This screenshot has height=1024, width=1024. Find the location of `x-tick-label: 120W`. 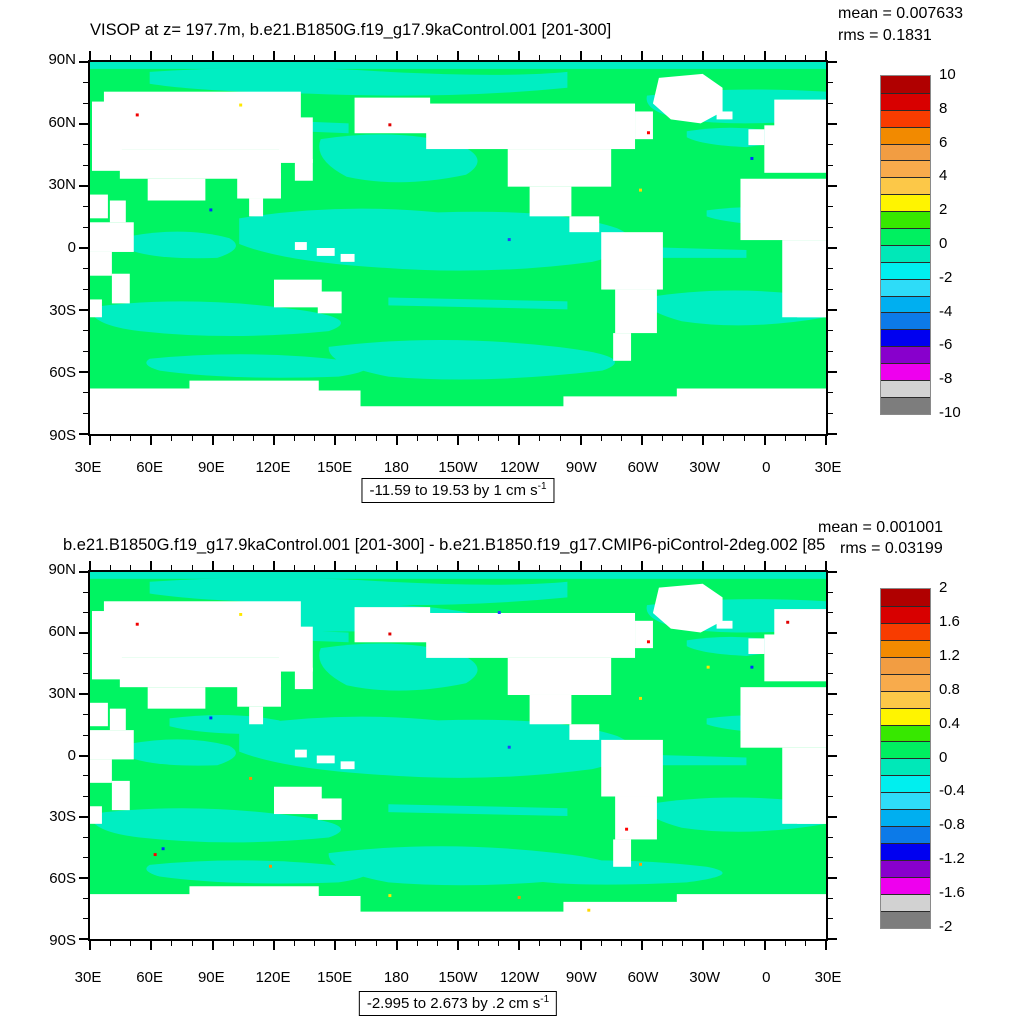

x-tick-label: 120W is located at coordinates (520, 467).